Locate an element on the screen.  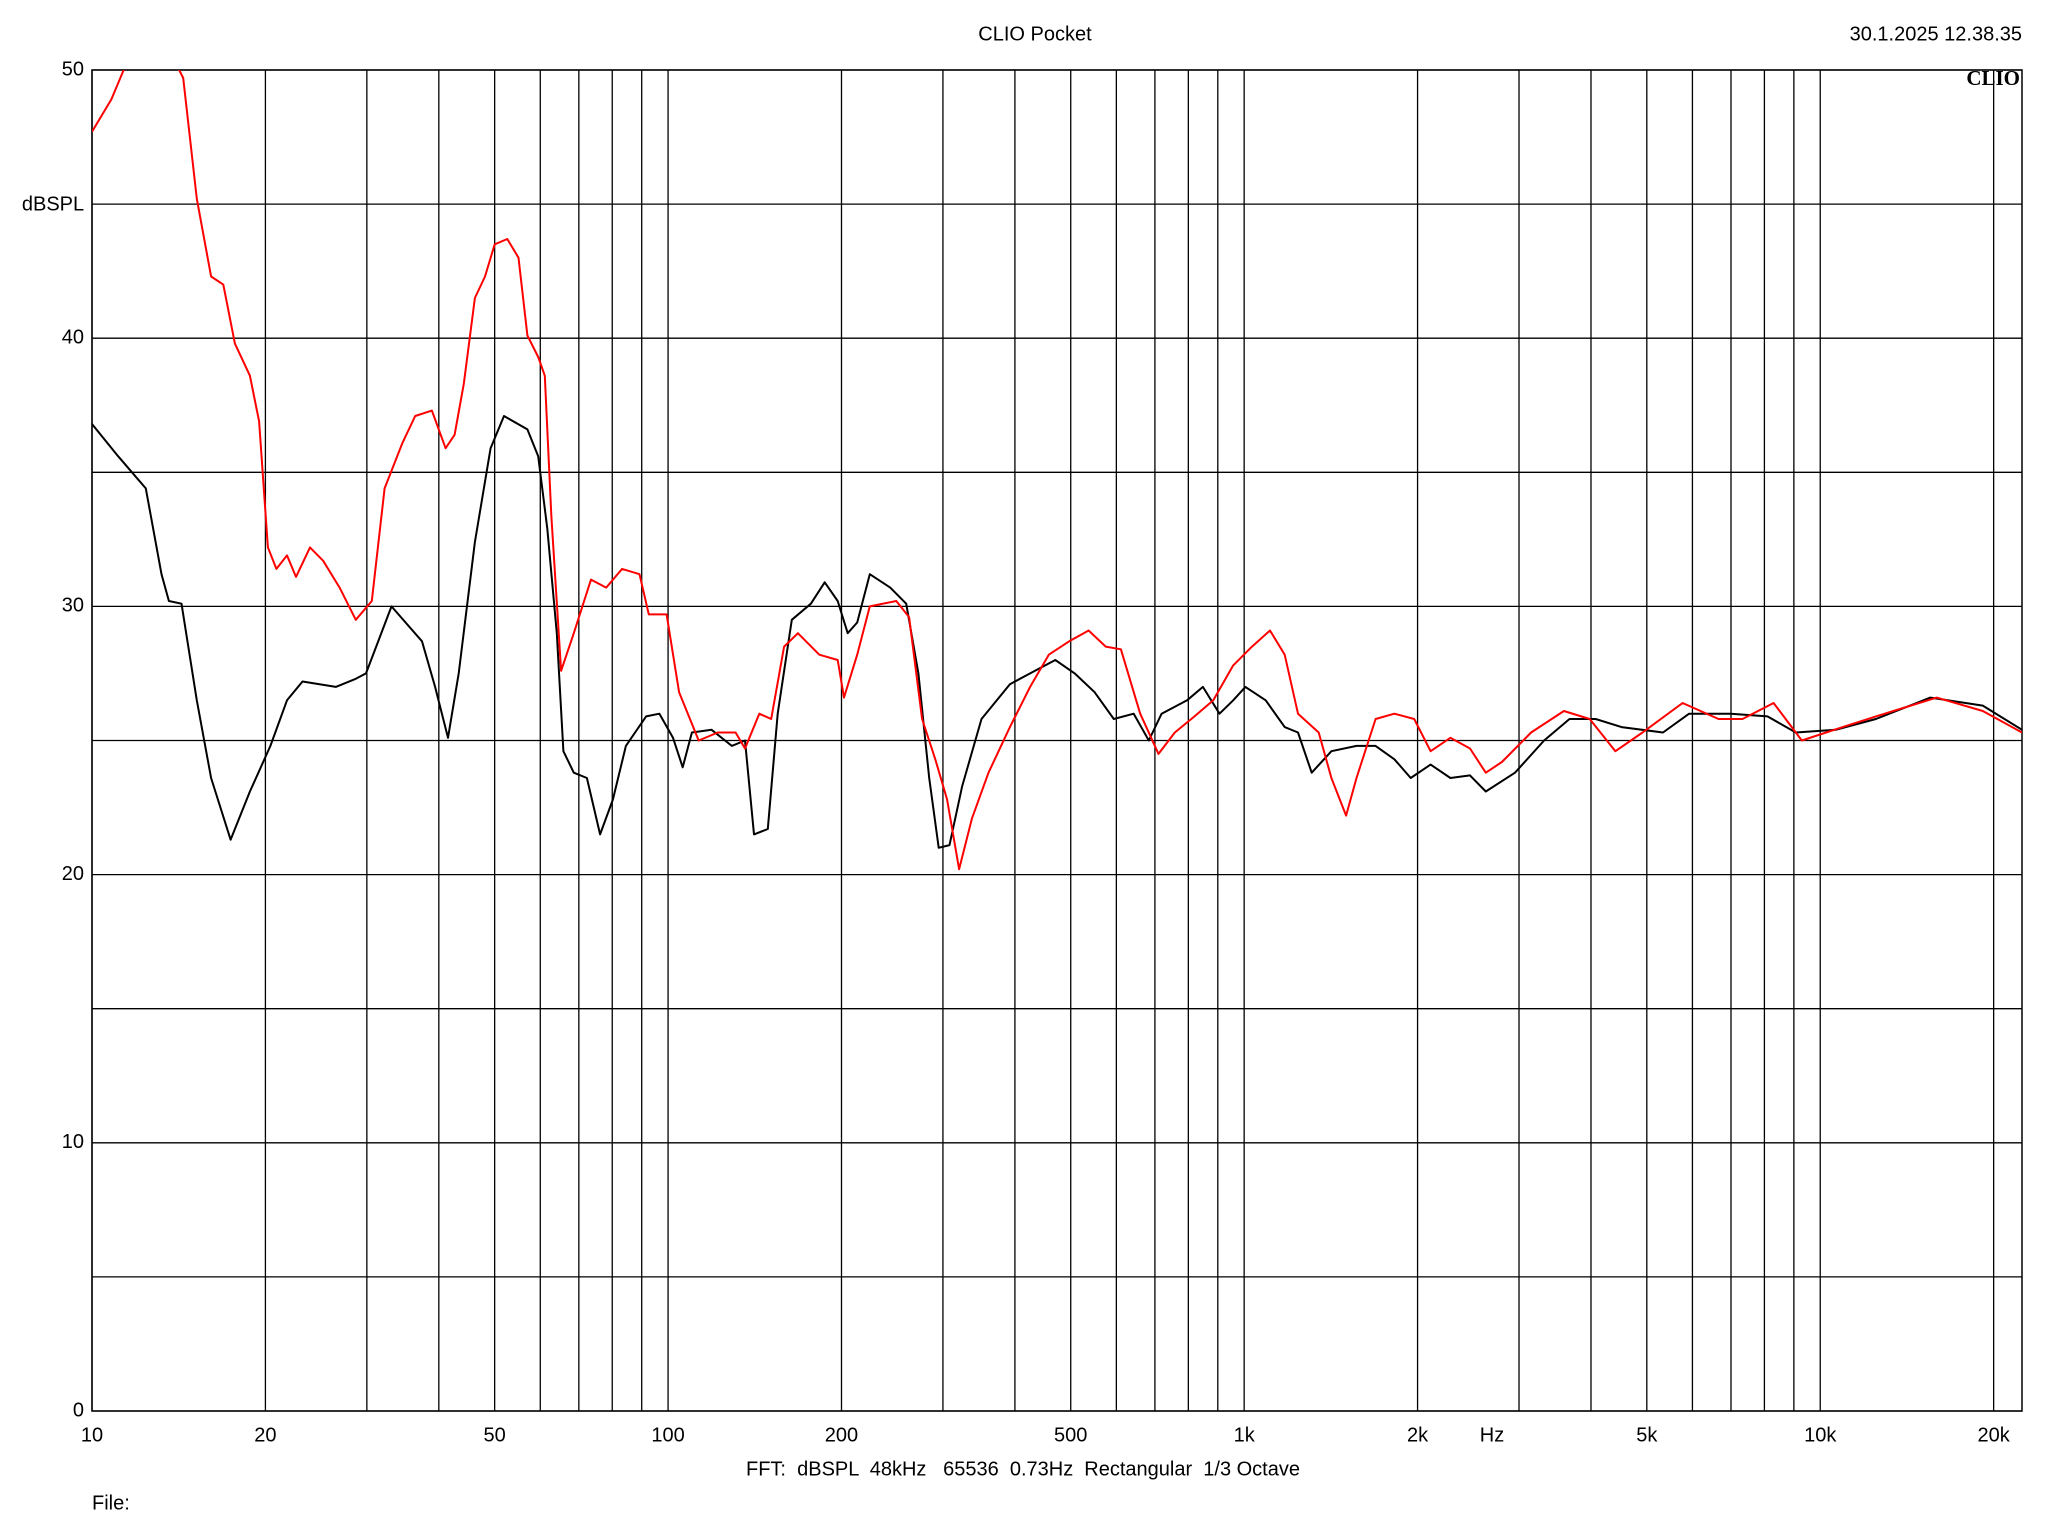
x-tick-label: 20k is located at coordinates (1994, 1435).